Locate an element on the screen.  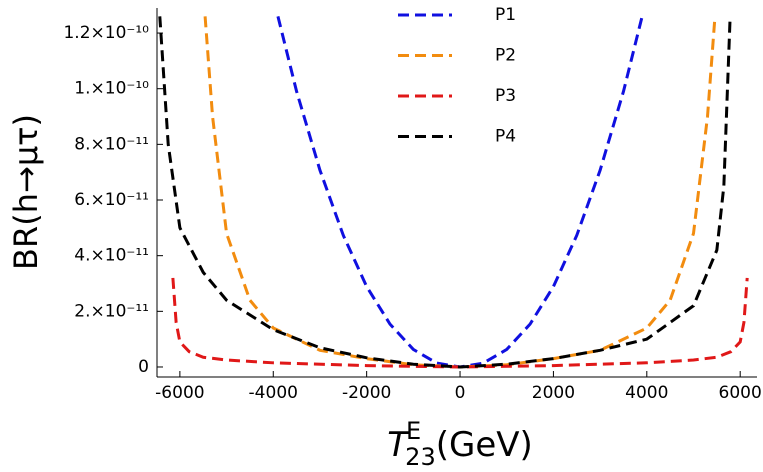
y-tick-label: 1.×10⁻¹⁰ is located at coordinates (111, 89).